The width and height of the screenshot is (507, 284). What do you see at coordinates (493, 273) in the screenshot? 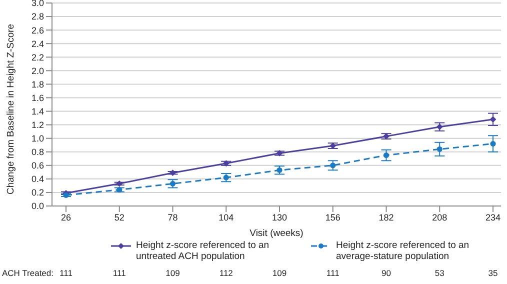
I see `text: 35` at bounding box center [493, 273].